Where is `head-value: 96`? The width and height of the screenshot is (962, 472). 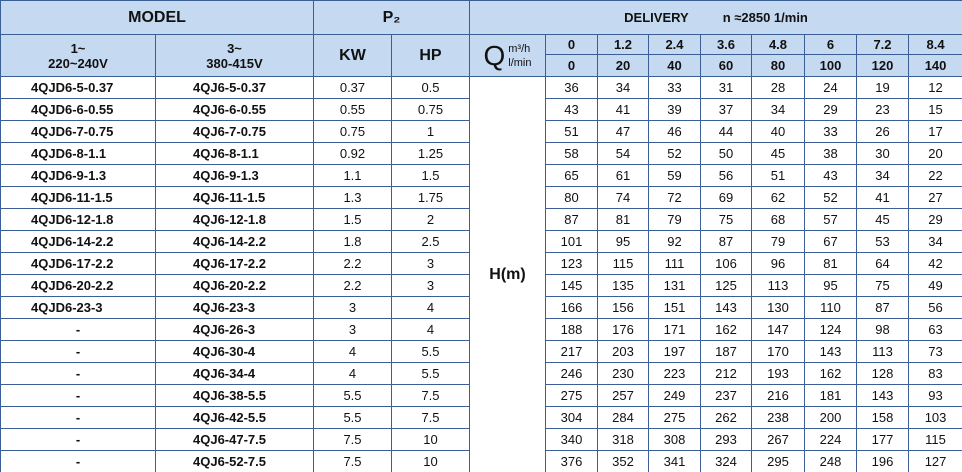 head-value: 96 is located at coordinates (778, 263).